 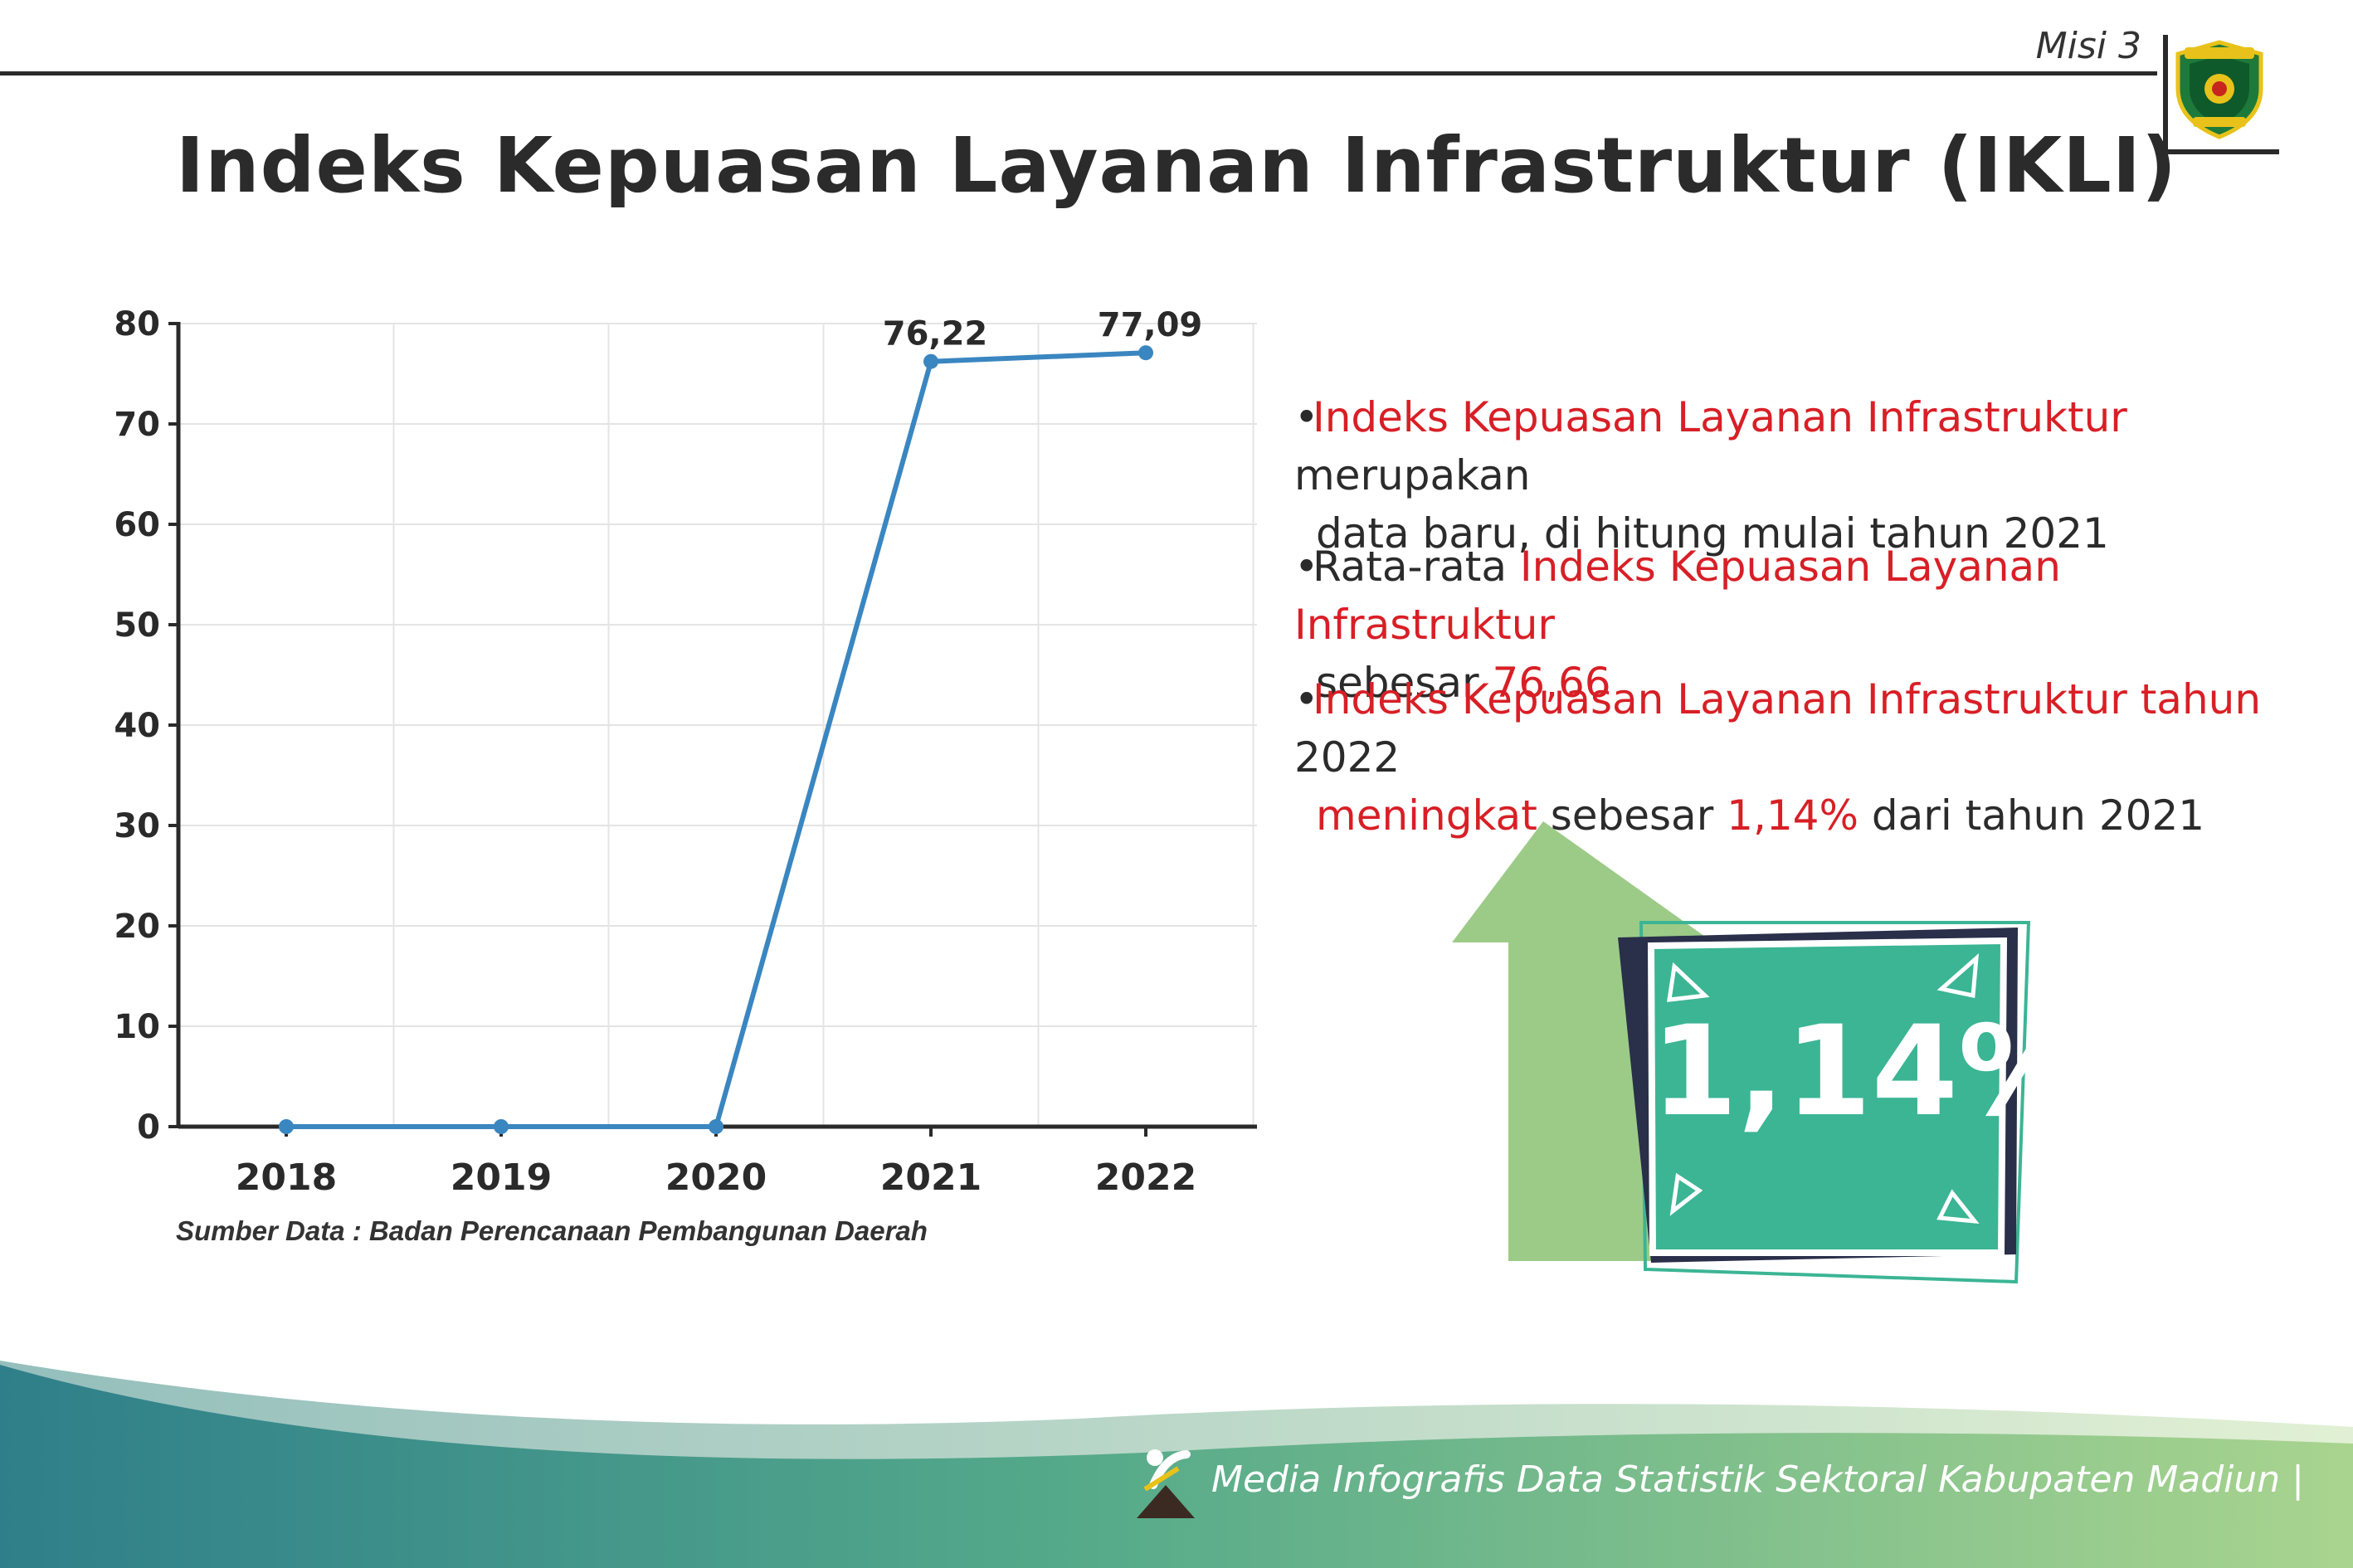 I want to click on bullet-line: meningkat sebesar 1,14% dari tahun 2021, so click(x=1783, y=815).